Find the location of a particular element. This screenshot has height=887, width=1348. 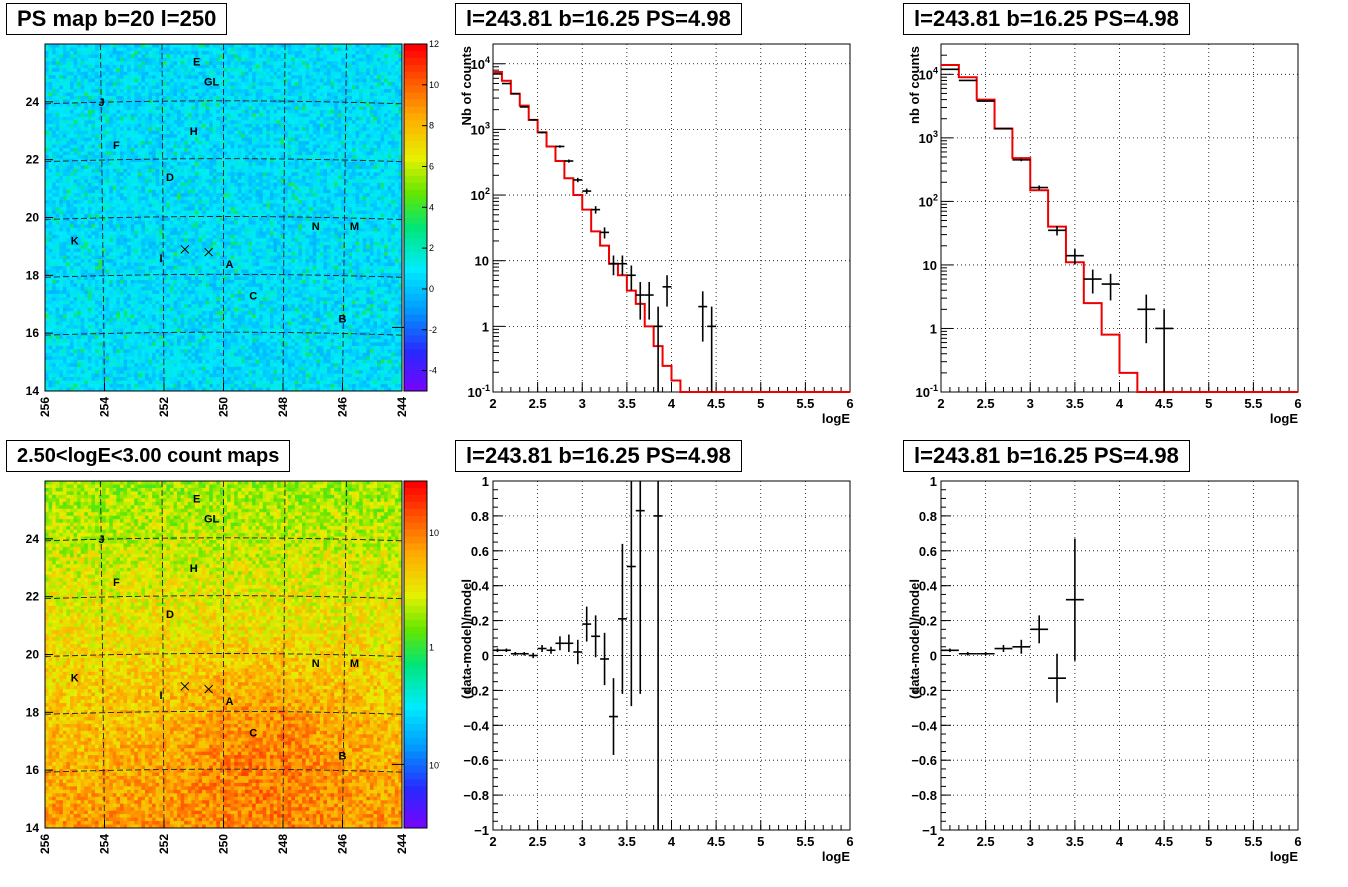

map-ytick-label: 22 is located at coordinates (33, 597).